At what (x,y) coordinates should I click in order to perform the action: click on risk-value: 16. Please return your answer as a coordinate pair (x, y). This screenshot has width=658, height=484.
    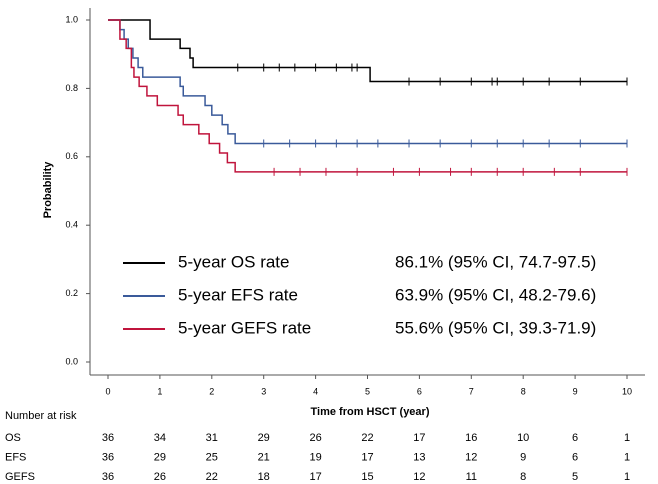
    Looking at the image, I should click on (471, 438).